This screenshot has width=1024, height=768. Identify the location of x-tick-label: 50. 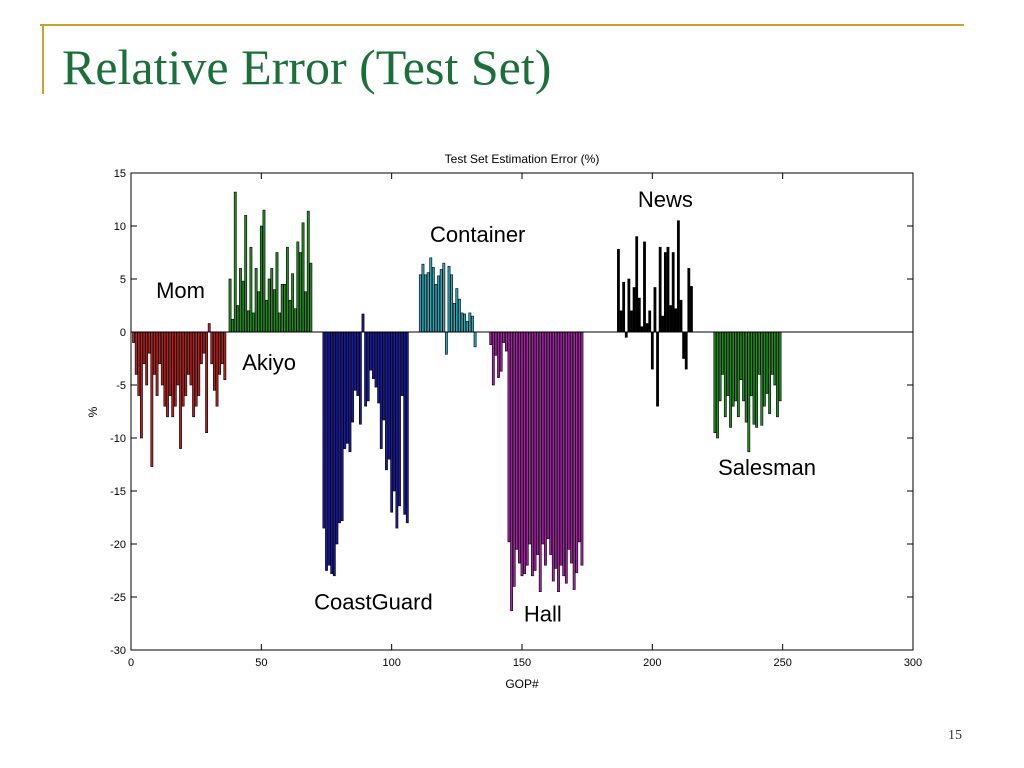
(261, 663).